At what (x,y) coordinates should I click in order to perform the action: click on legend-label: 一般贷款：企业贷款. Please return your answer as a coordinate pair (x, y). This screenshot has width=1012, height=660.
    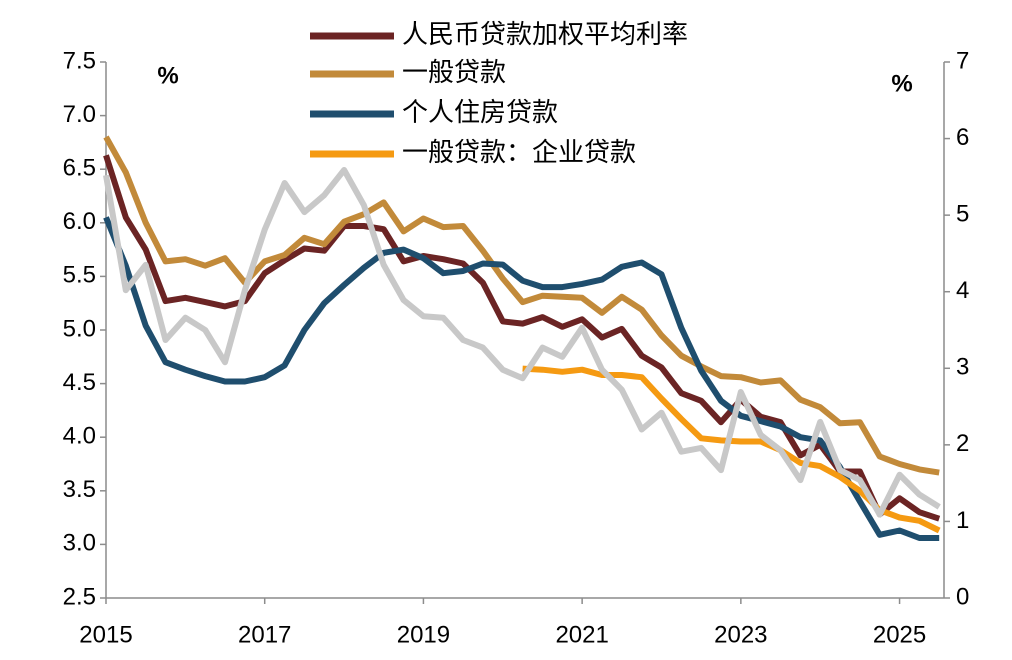
    Looking at the image, I should click on (519, 152).